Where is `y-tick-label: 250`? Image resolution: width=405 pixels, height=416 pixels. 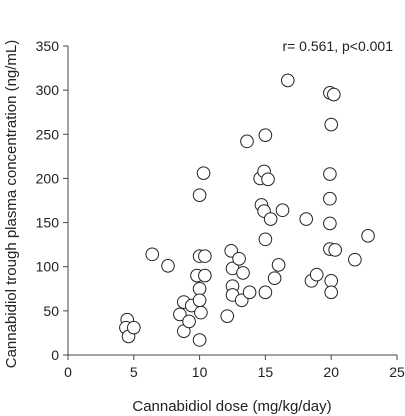
y-tick-label: 250 is located at coordinates (48, 134).